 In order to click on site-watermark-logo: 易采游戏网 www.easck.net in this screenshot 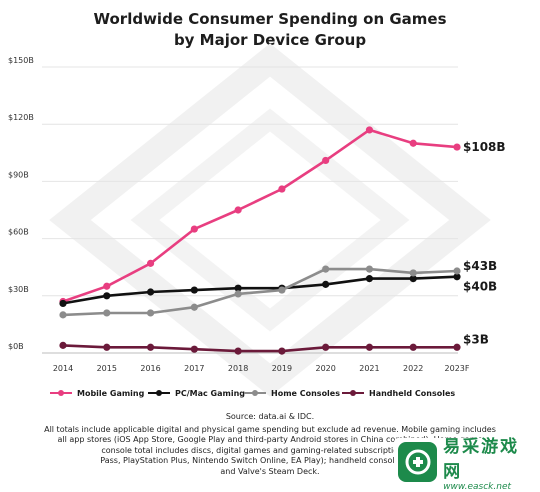, I will do `click(465, 464)`.